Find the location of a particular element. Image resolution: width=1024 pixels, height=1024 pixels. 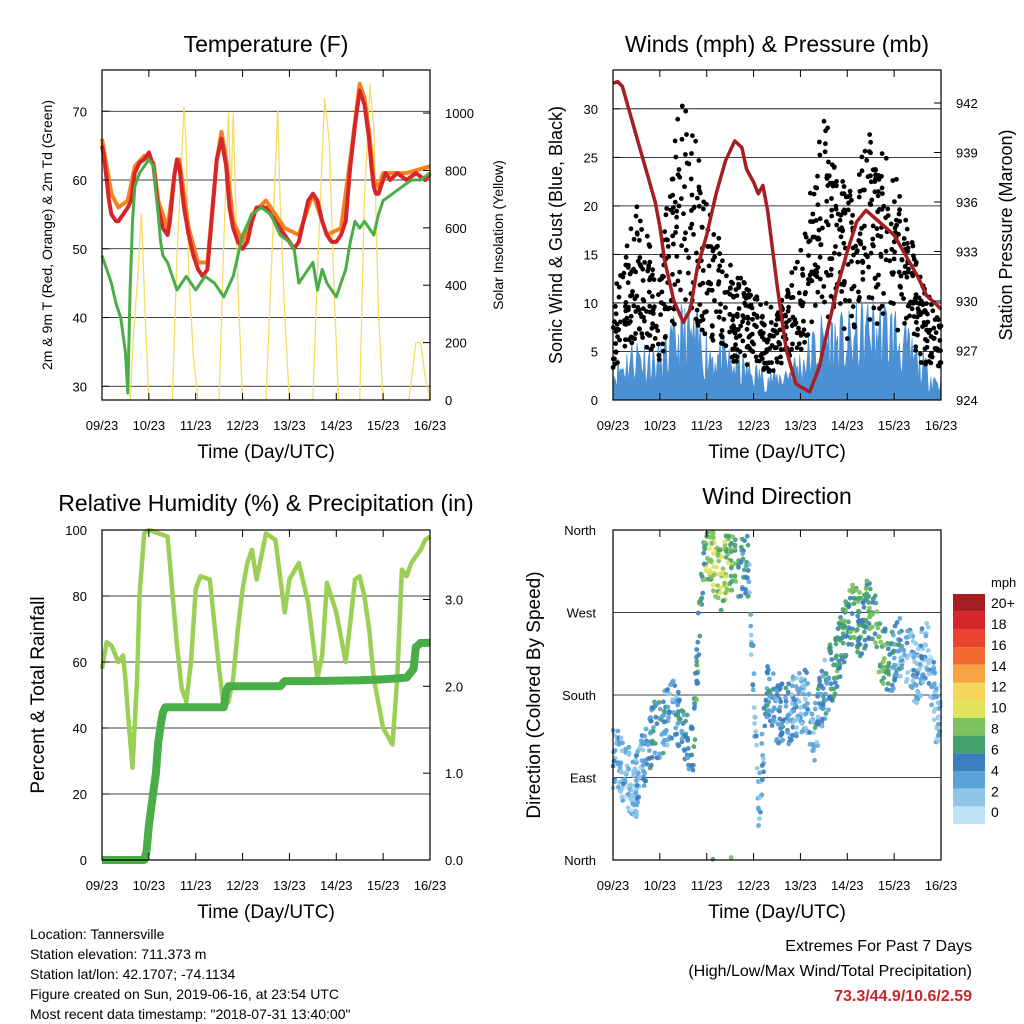

direction-xlabel: Time (Day/UTC) is located at coordinates (777, 912).